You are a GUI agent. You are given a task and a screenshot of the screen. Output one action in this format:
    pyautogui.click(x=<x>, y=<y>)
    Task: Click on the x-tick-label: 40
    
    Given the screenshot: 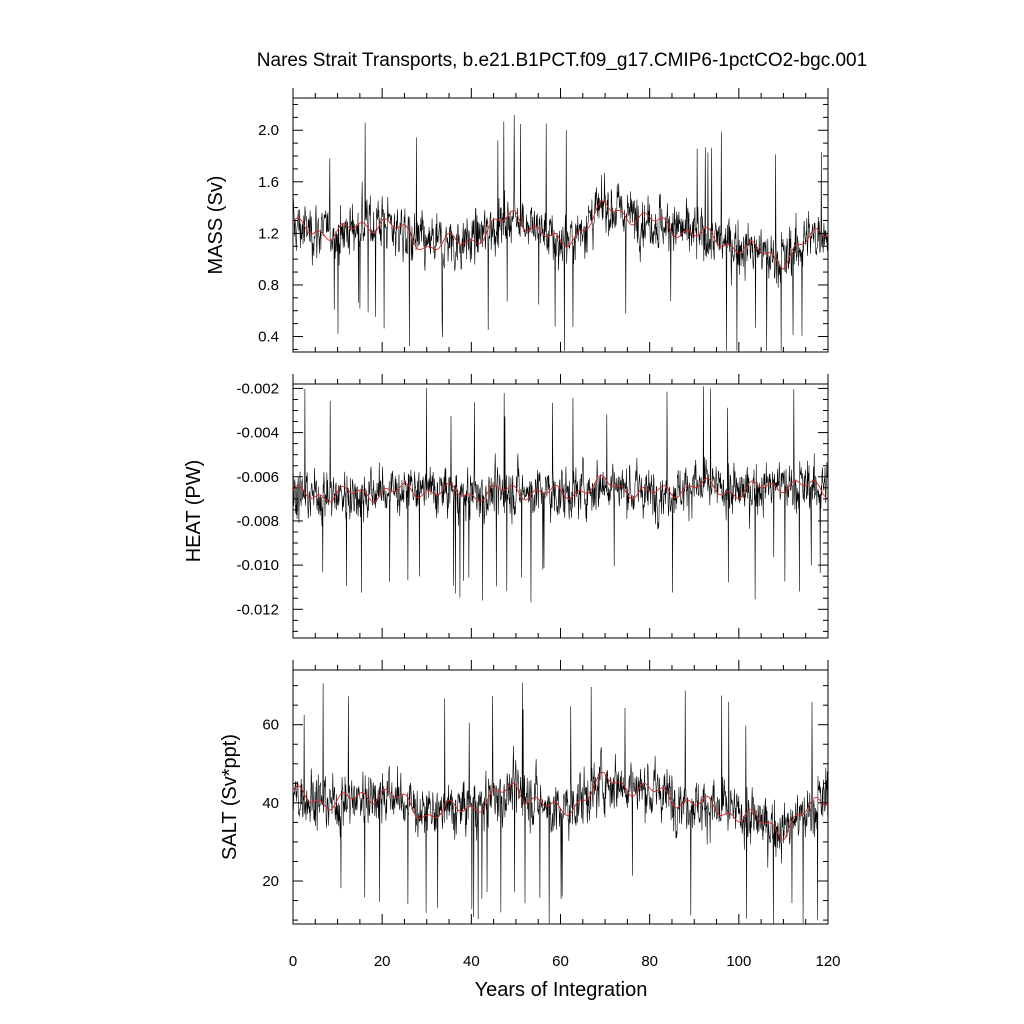 What is the action you would take?
    pyautogui.click(x=471, y=961)
    